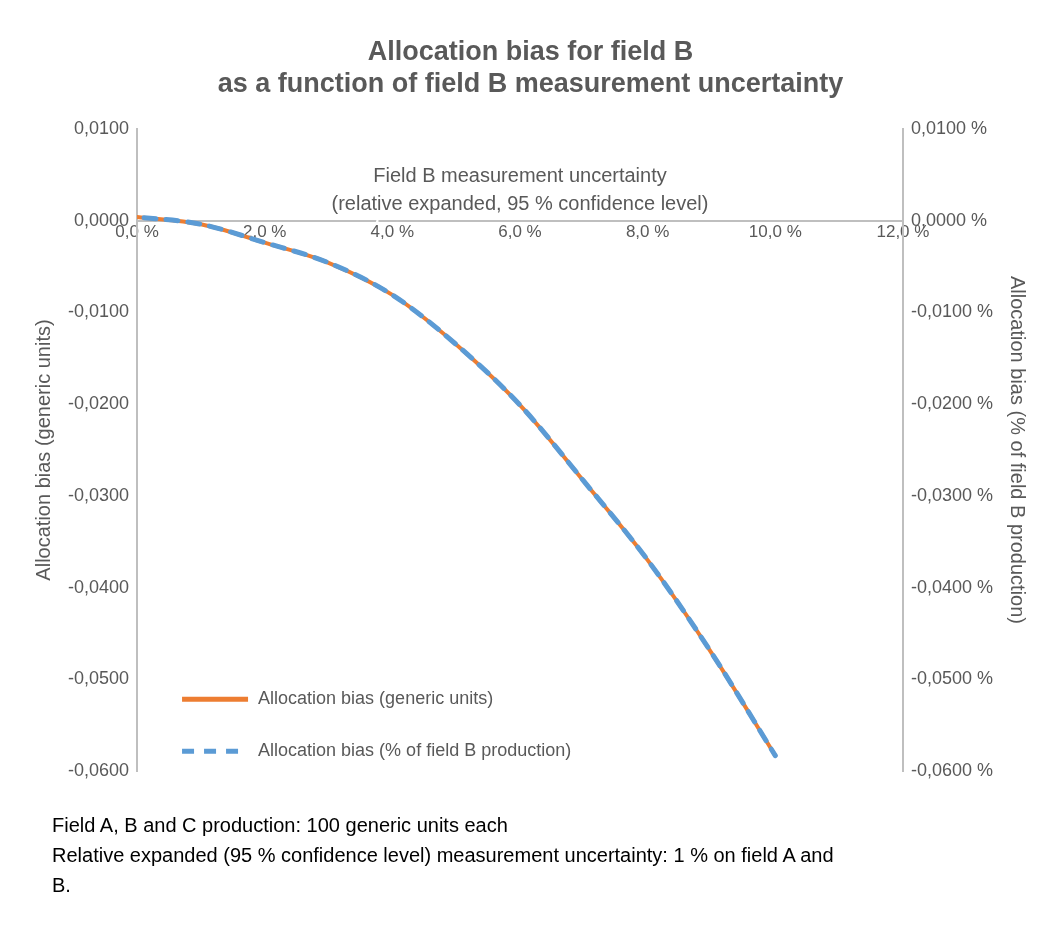  Describe the element at coordinates (647, 232) in the screenshot. I see `x-tick-label: 8,0 %` at that location.